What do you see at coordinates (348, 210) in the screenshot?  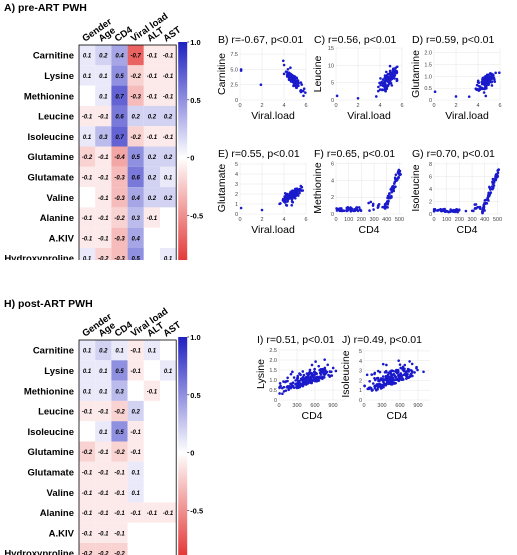 I see `scatter-f-point` at bounding box center [348, 210].